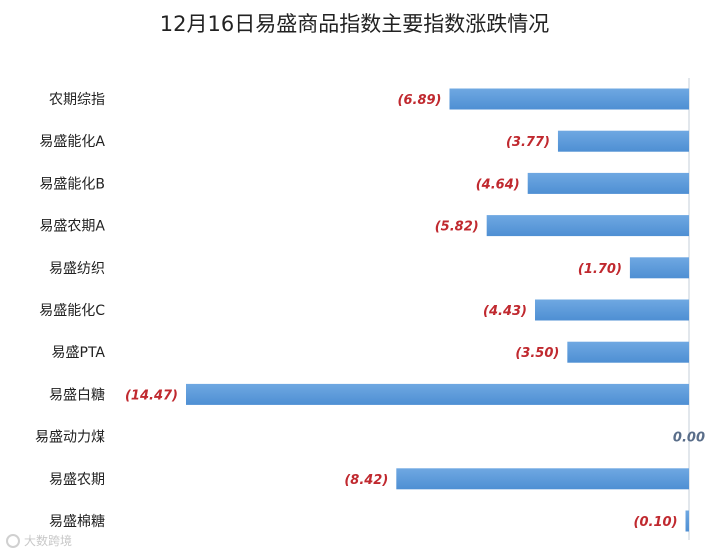 This screenshot has height=555, width=709. I want to click on value-label: 0.00, so click(689, 438).